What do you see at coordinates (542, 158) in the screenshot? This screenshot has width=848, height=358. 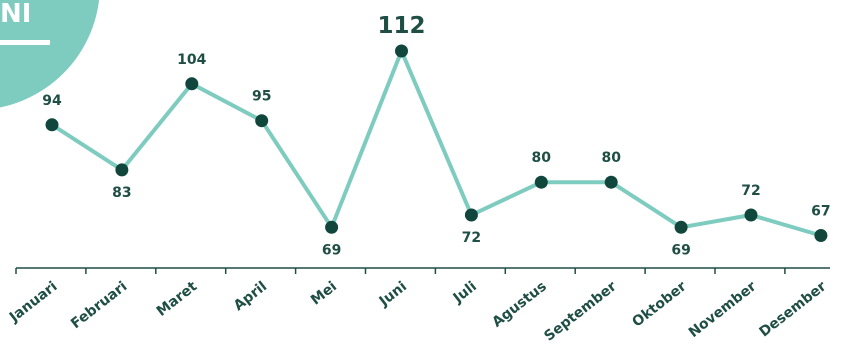 I see `data-label-agustus: 80` at bounding box center [542, 158].